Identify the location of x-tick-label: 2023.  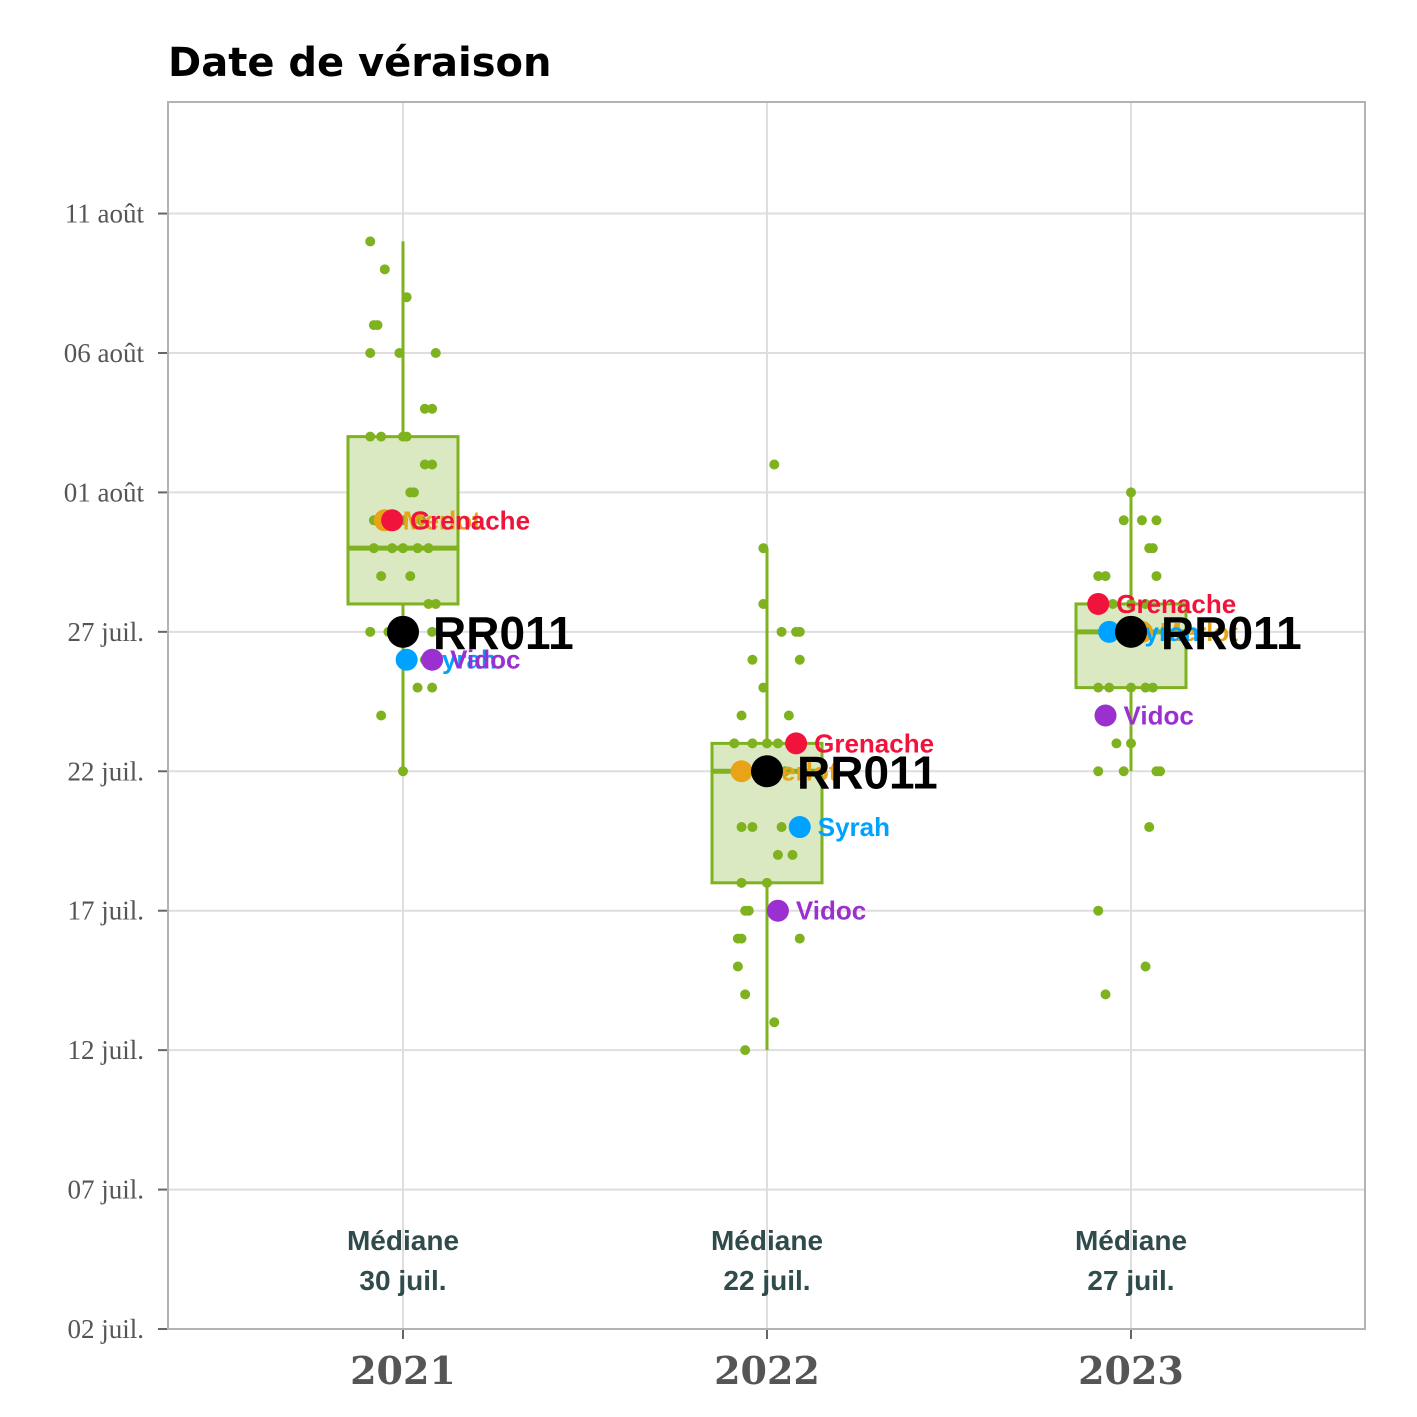
(1131, 1370).